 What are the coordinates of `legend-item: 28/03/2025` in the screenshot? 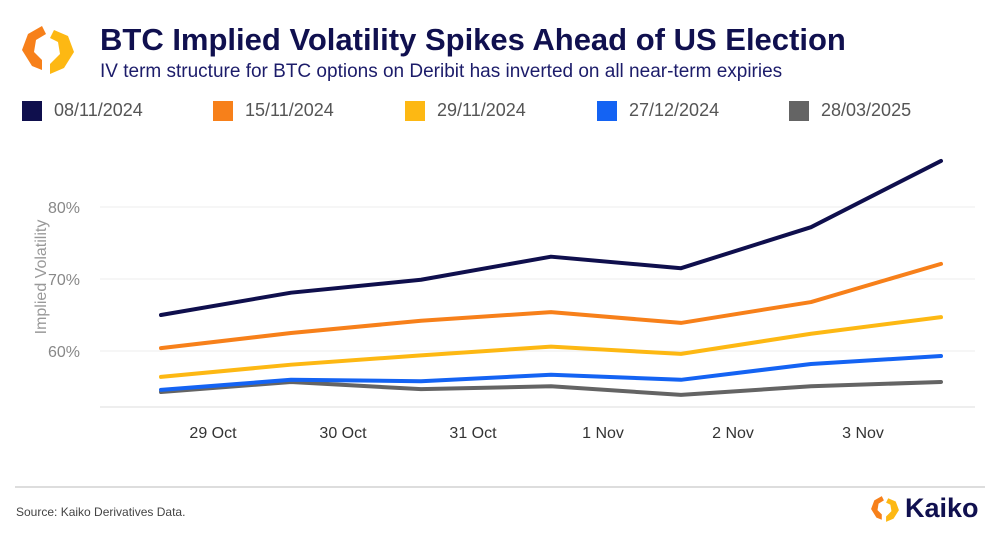 It's located at (850, 110).